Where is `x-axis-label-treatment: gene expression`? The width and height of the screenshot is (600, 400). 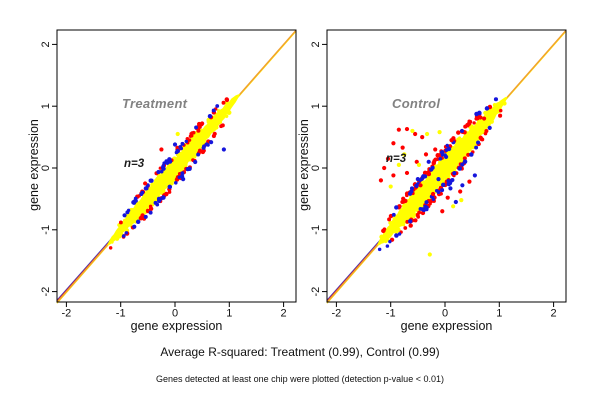 x-axis-label-treatment: gene expression is located at coordinates (176, 326).